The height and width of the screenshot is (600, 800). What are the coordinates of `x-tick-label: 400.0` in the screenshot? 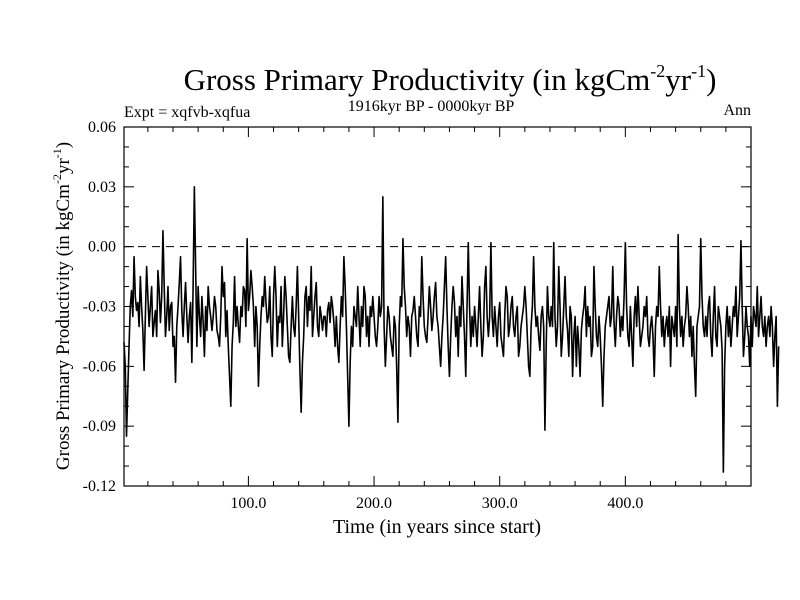 It's located at (625, 503).